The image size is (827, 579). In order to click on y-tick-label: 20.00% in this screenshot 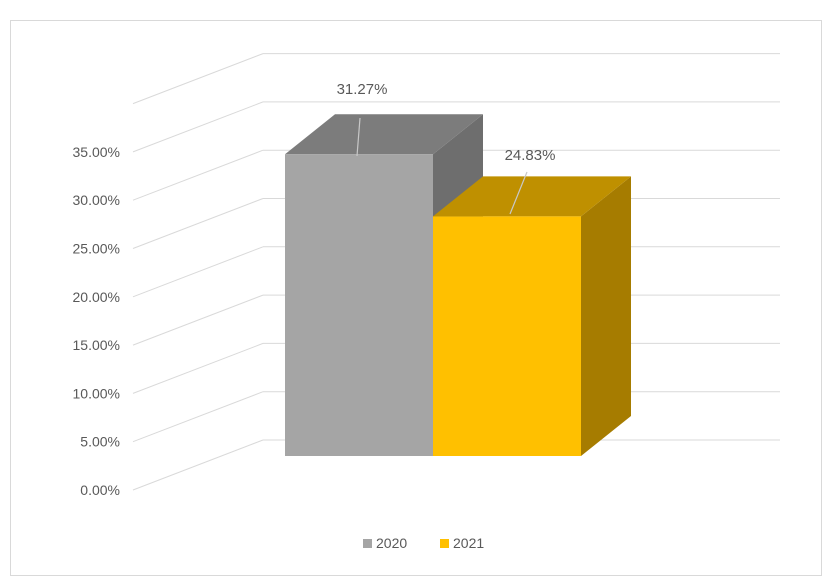, I will do `click(96, 297)`.